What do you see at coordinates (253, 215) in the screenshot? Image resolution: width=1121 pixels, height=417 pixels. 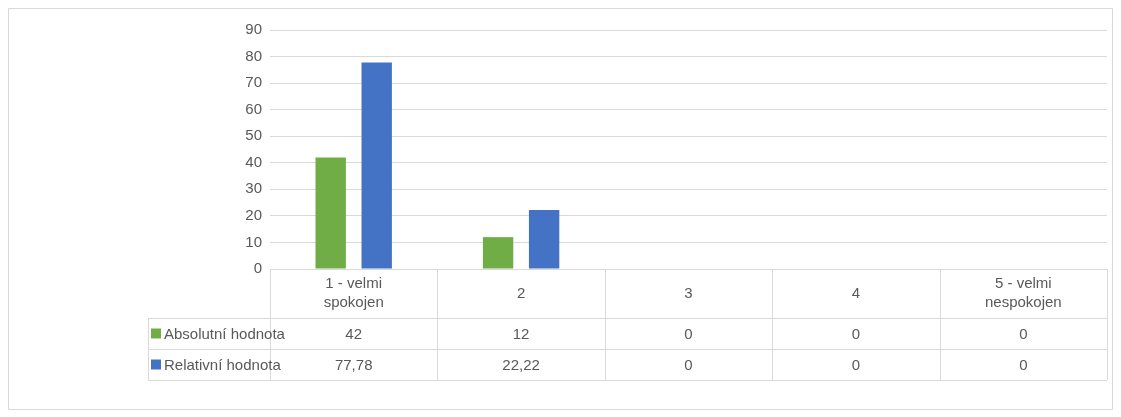 I see `y-tick-label: 20` at bounding box center [253, 215].